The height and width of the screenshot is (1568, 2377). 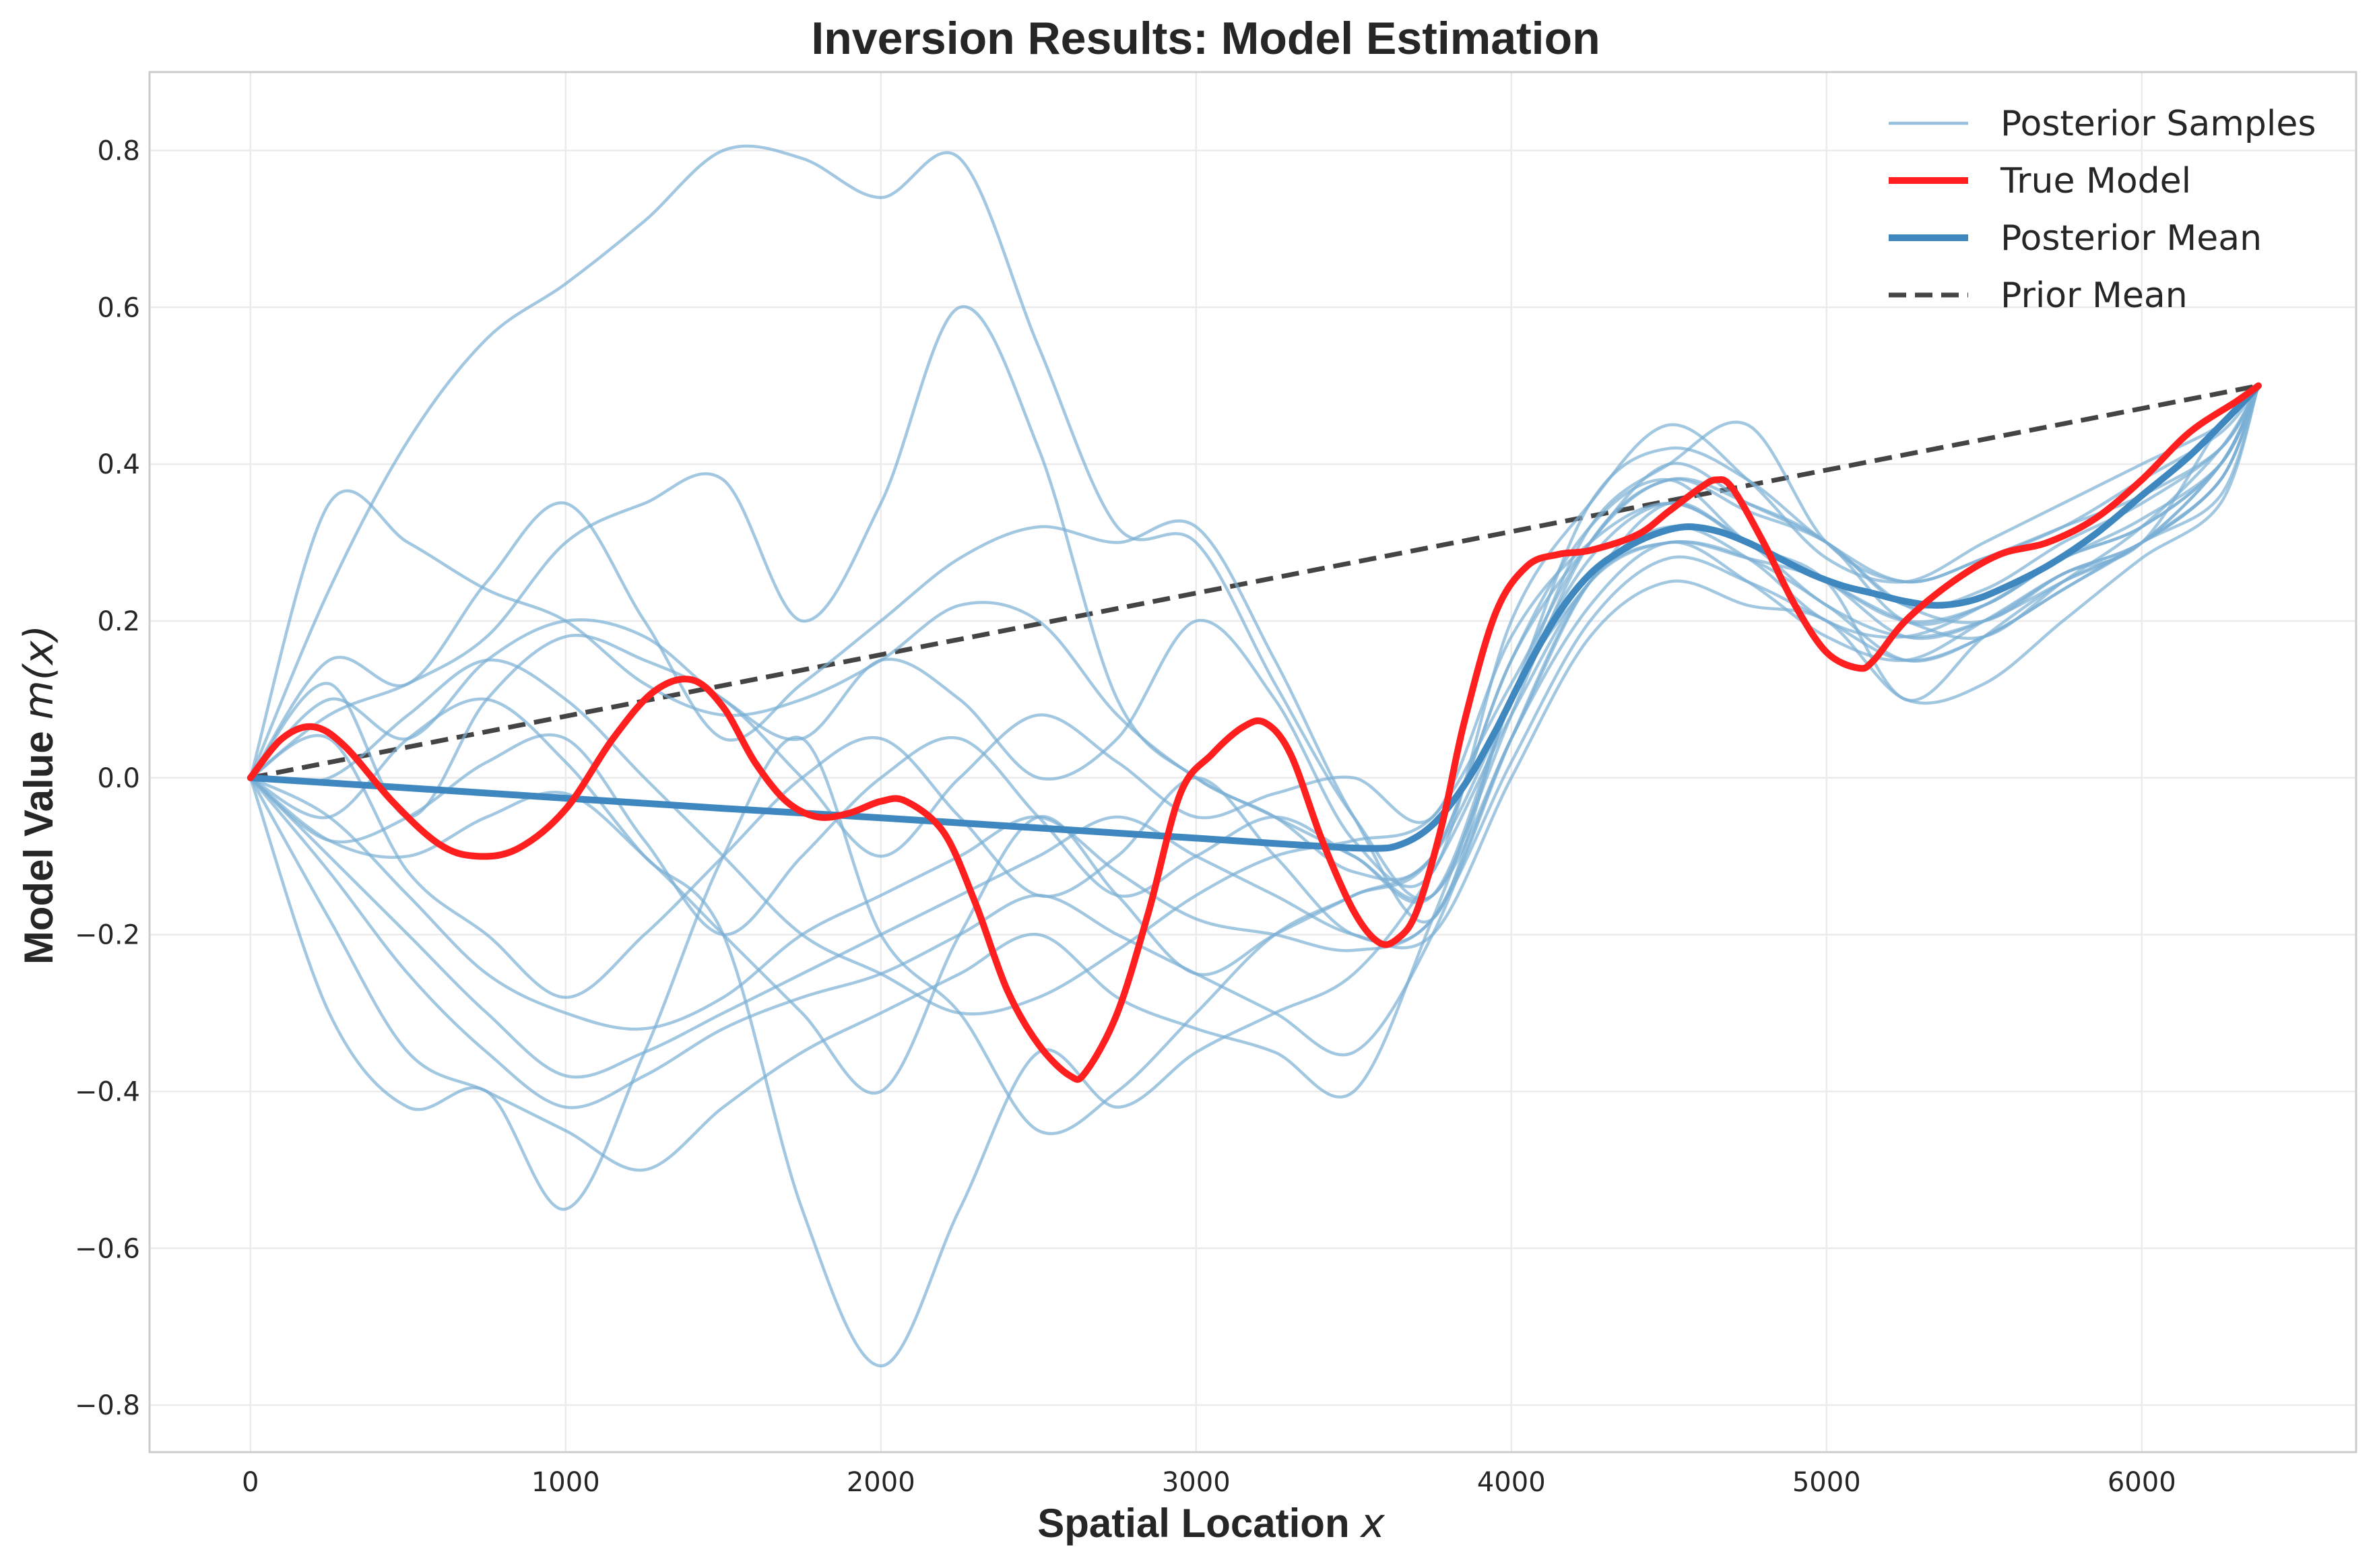 I want to click on chart-title: Inversion Results: Model Estimation, so click(x=1205, y=38).